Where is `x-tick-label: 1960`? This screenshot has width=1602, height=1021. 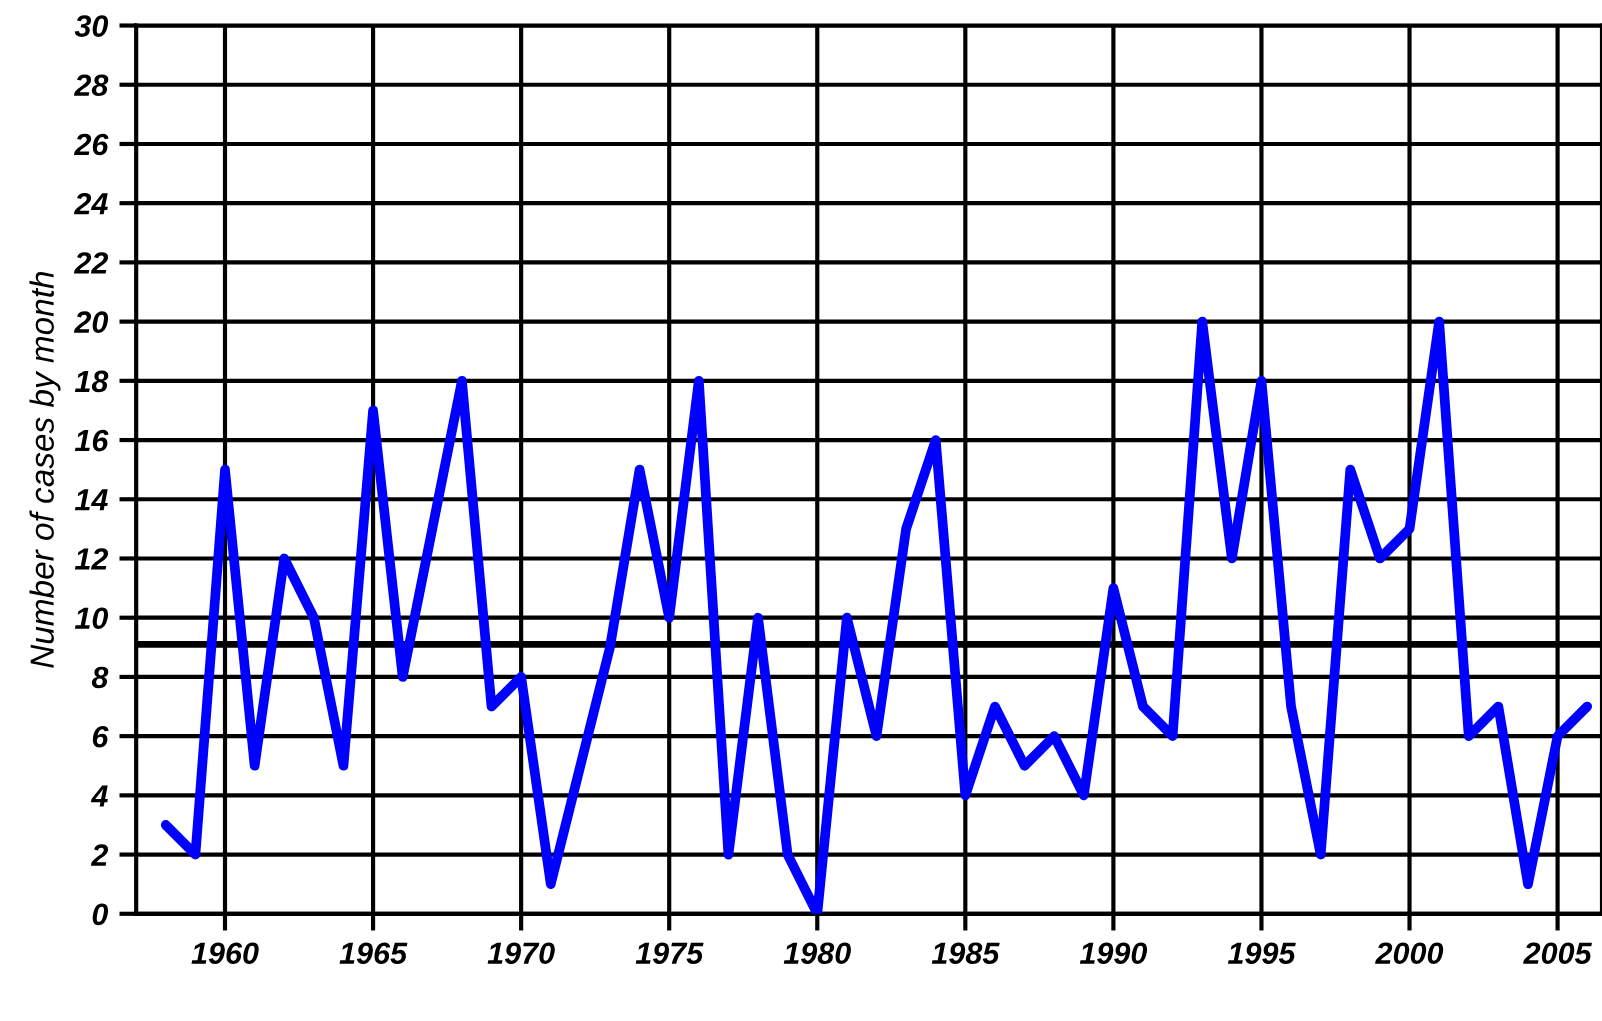 x-tick-label: 1960 is located at coordinates (225, 953).